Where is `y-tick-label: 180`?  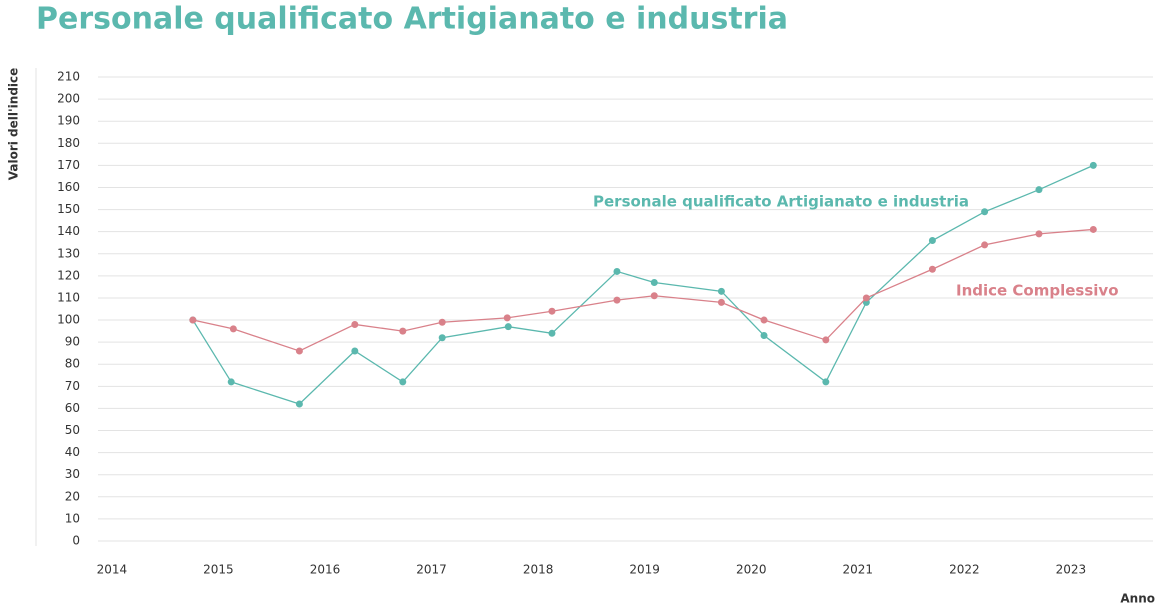
y-tick-label: 180 is located at coordinates (68, 143).